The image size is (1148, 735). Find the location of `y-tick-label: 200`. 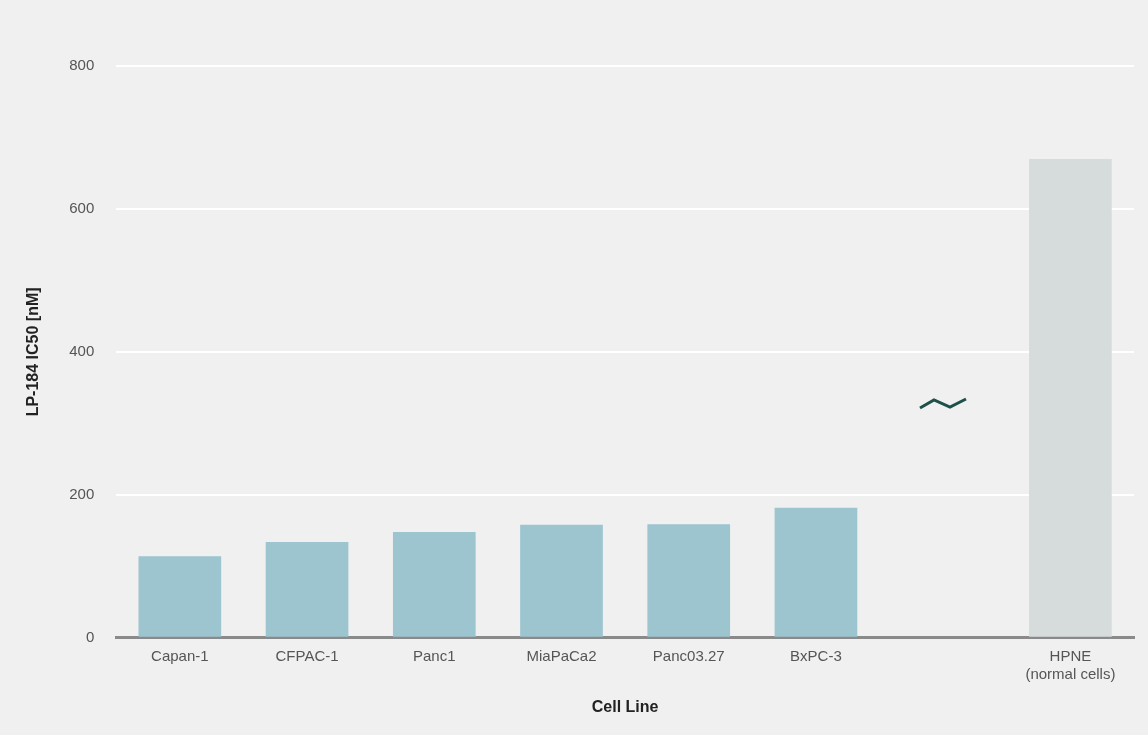

y-tick-label: 200 is located at coordinates (82, 493).